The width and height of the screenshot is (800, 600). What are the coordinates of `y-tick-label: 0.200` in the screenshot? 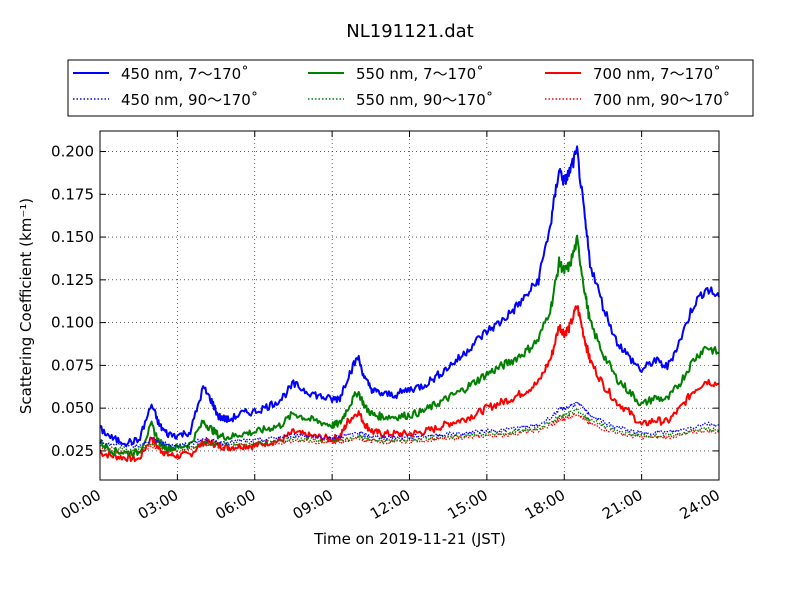 It's located at (72, 152).